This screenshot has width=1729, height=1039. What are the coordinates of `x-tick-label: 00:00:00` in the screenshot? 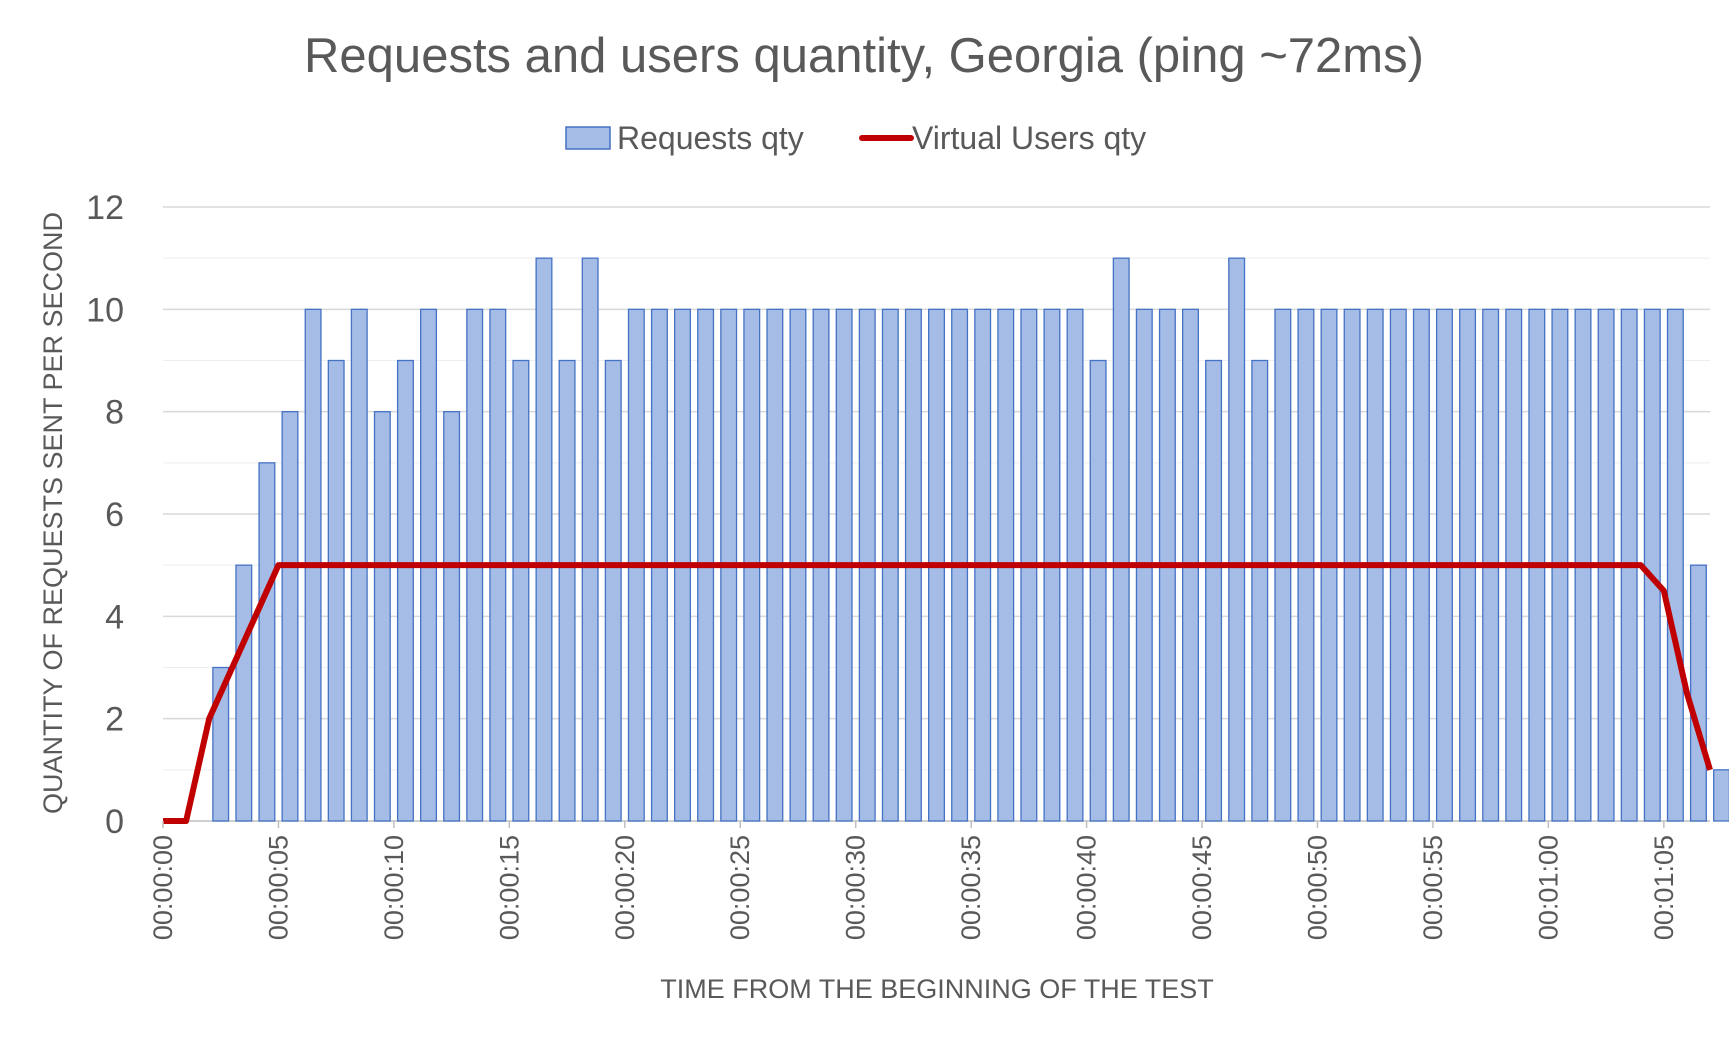 It's located at (163, 887).